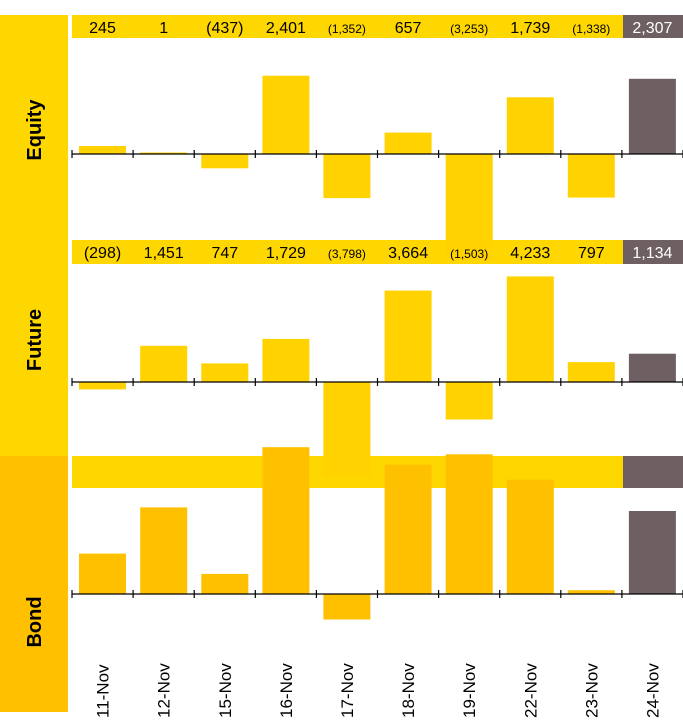  Describe the element at coordinates (347, 690) in the screenshot. I see `category-label-17-Nov: 17-Nov` at that location.